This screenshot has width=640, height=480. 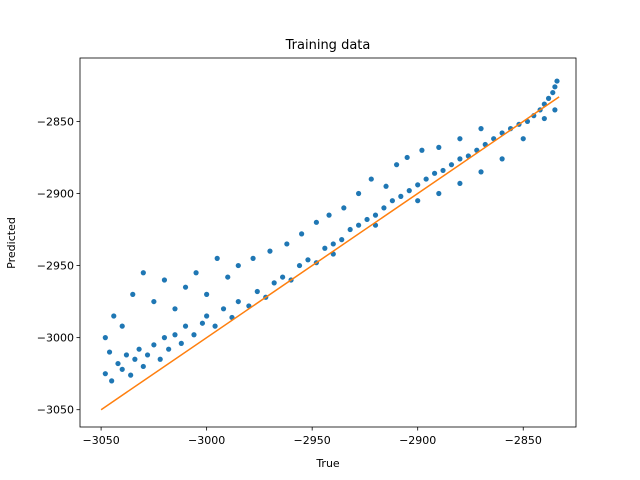 What do you see at coordinates (55, 338) in the screenshot?
I see `y-tick-label: −3000` at bounding box center [55, 338].